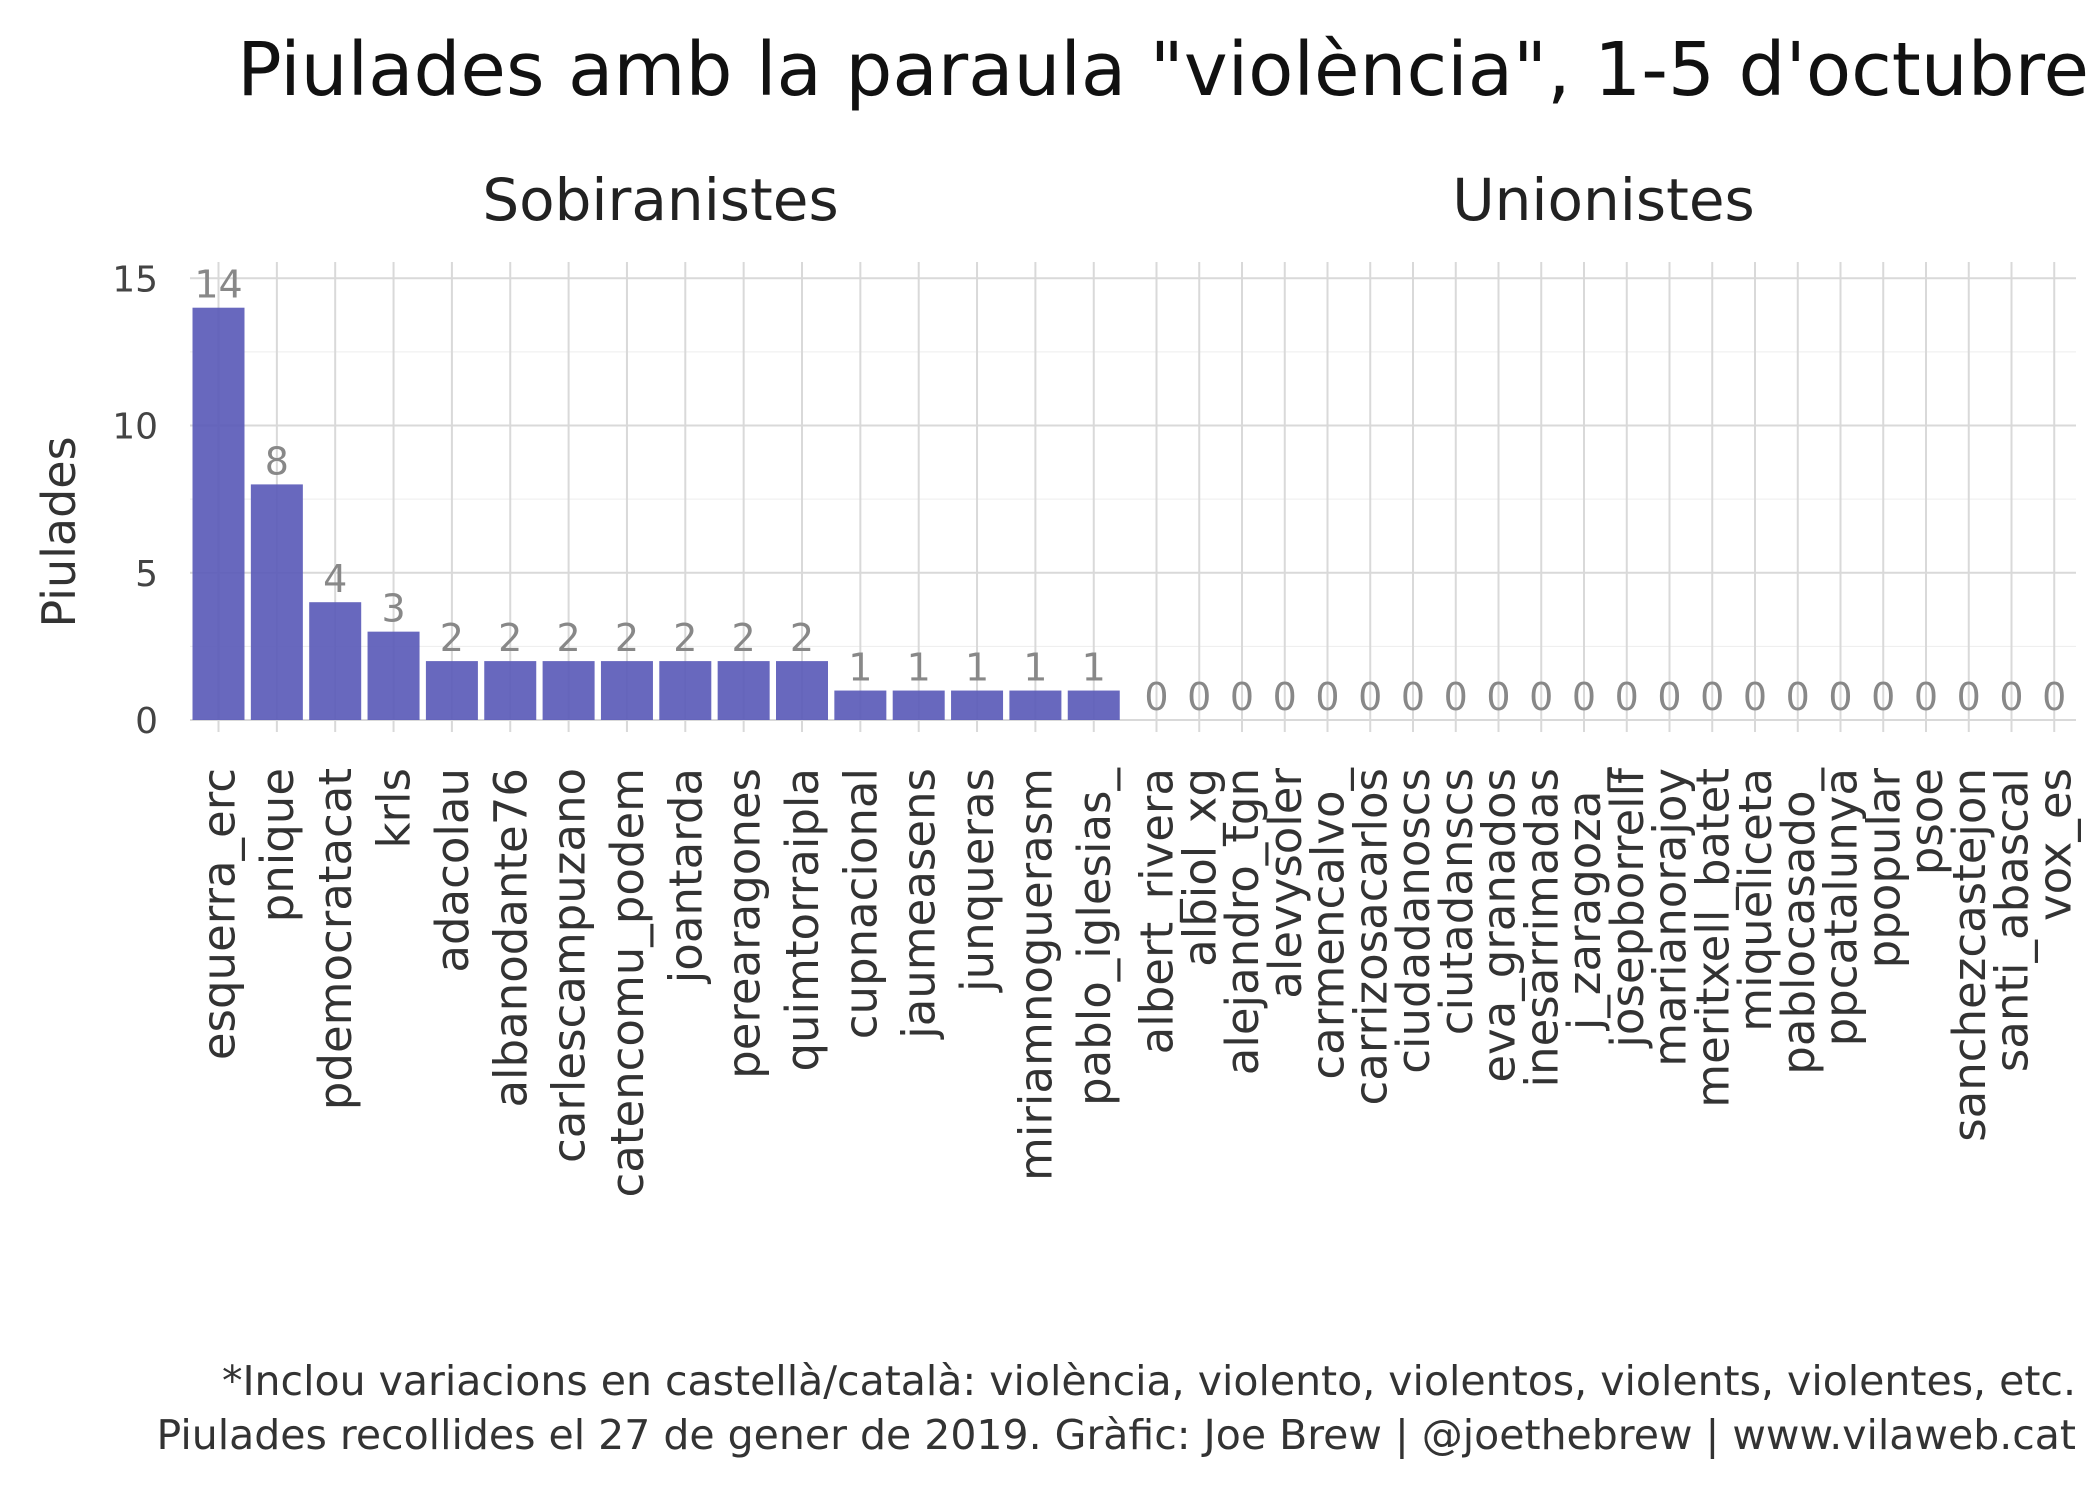 The height and width of the screenshot is (1499, 2100). I want to click on x-tick-label-pablo_iglesias_: pablo_iglesias_, so click(1094, 937).